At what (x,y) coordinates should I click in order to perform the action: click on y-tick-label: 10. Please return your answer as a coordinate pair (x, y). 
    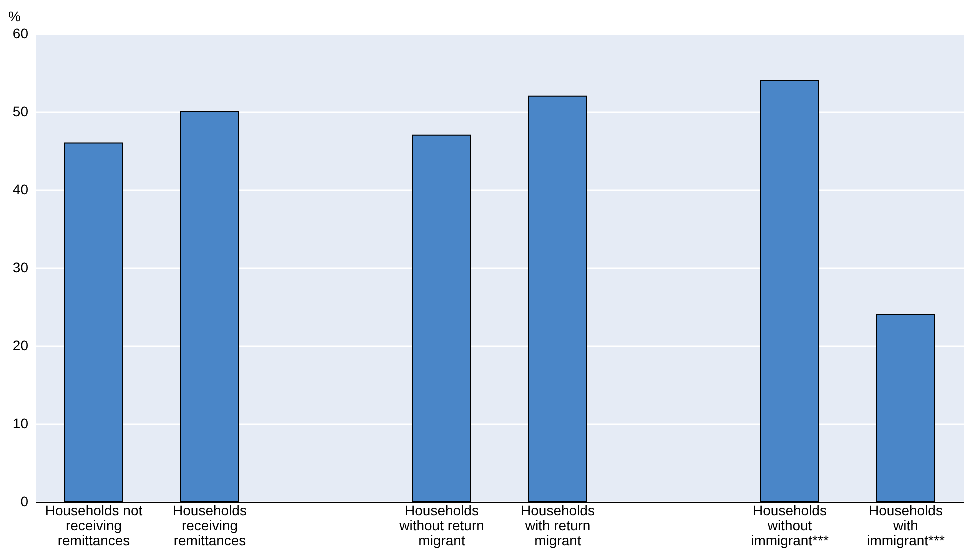
    Looking at the image, I should click on (20, 424).